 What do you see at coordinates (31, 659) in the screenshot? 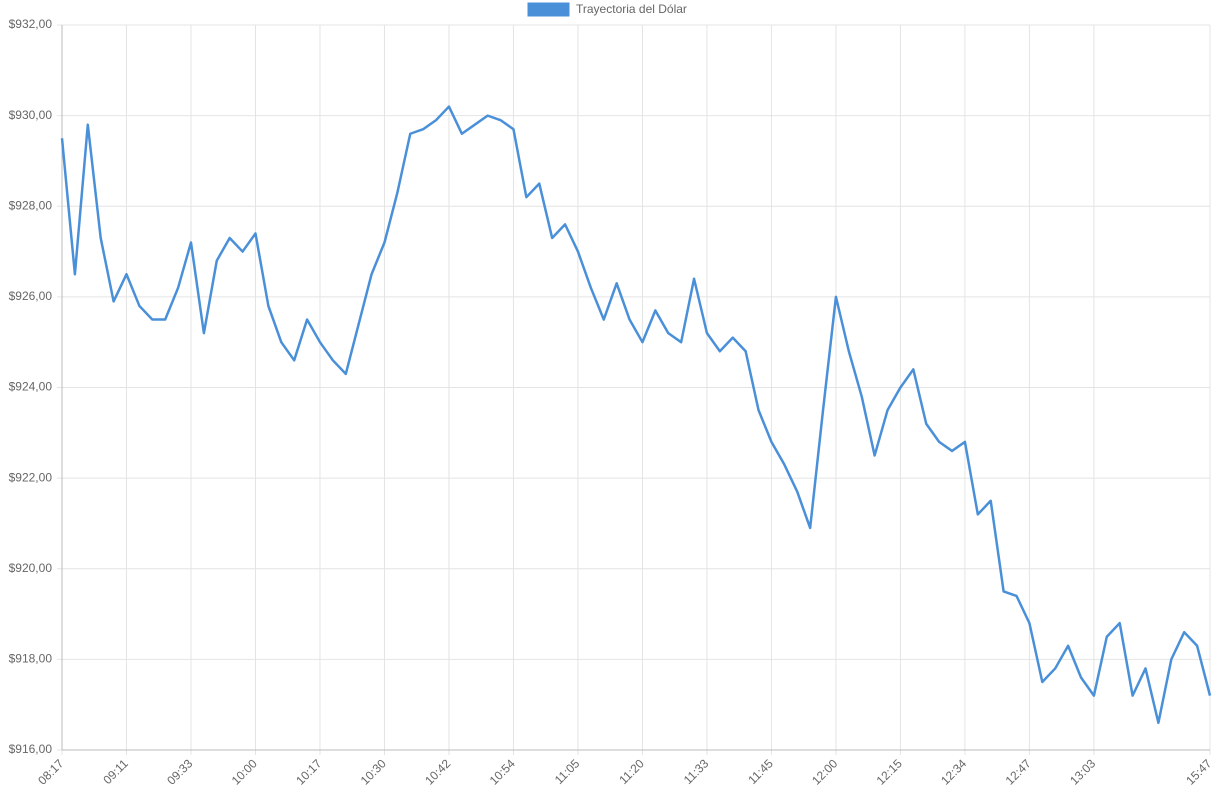
I see `y-tick-label: $918,00` at bounding box center [31, 659].